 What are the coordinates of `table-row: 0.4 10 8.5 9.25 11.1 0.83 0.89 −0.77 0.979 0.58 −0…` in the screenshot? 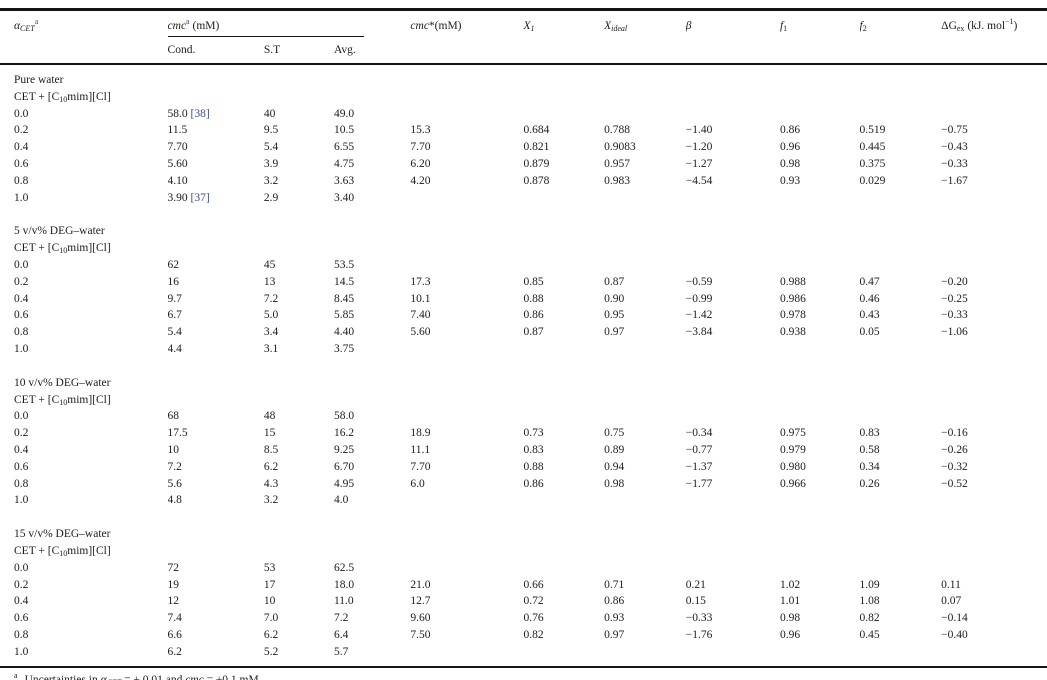 It's located at (523, 450).